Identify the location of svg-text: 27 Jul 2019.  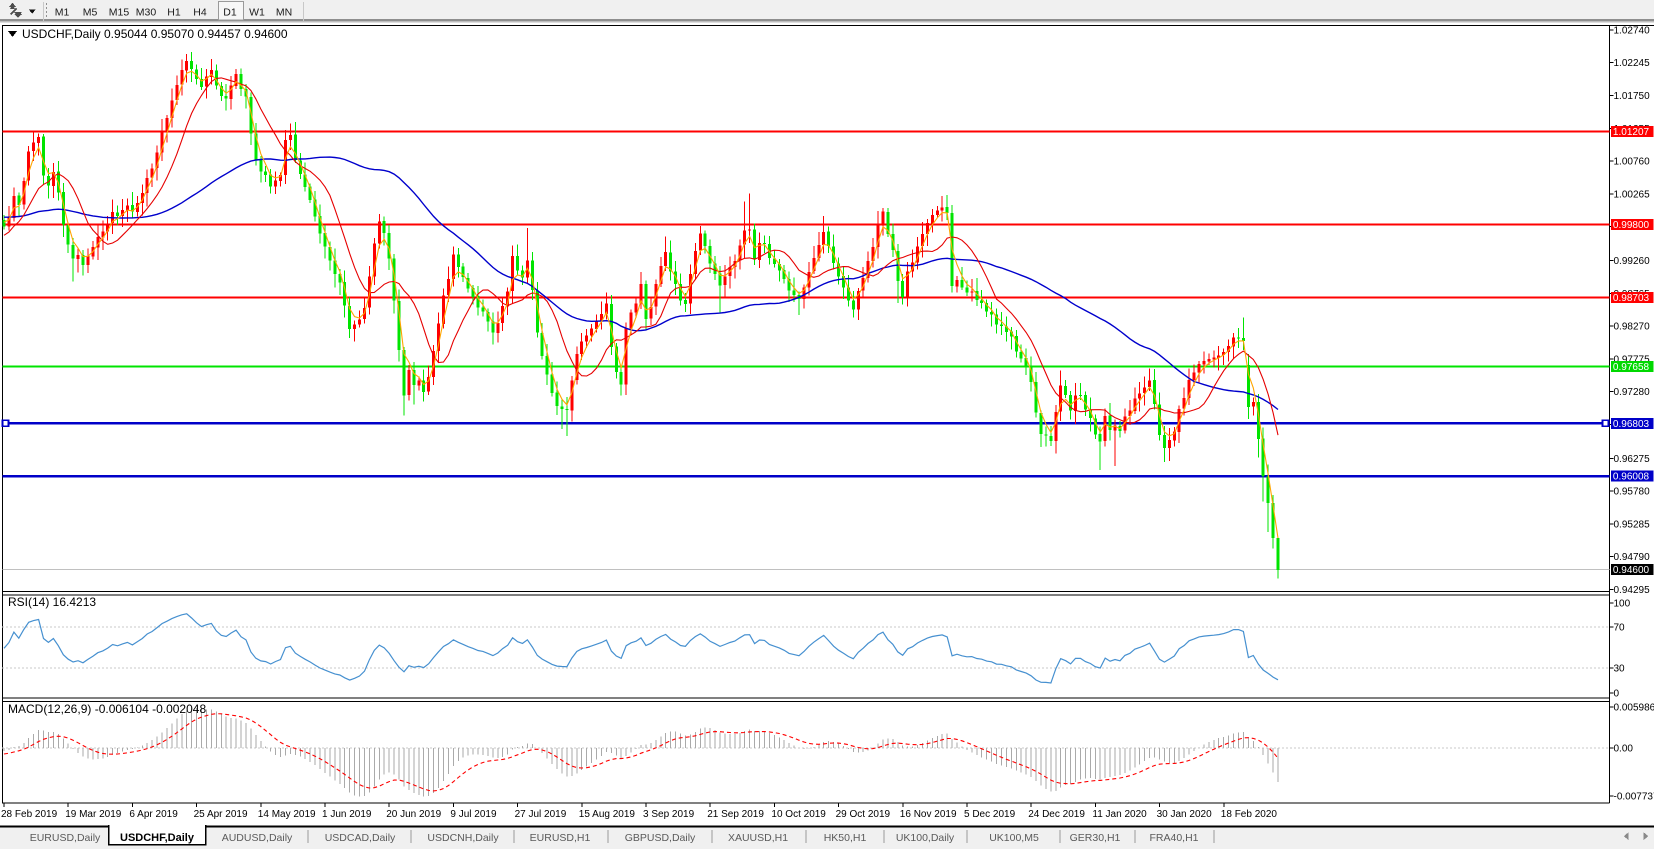
(541, 814).